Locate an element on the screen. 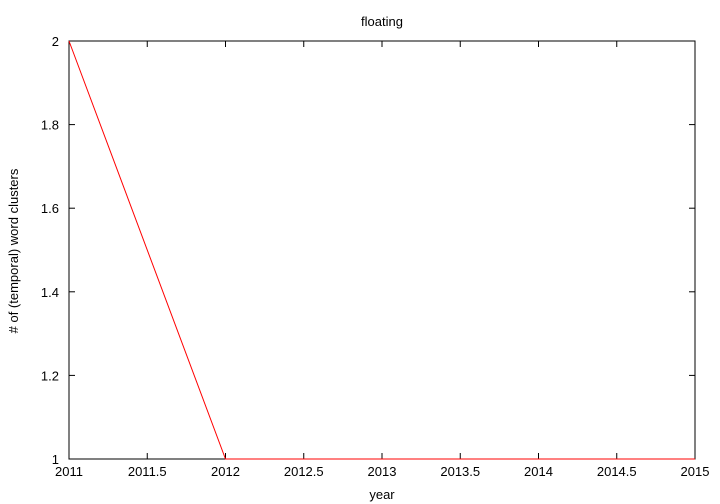 This screenshot has height=504, width=720. x-tick-label: 2011.5 is located at coordinates (147, 471).